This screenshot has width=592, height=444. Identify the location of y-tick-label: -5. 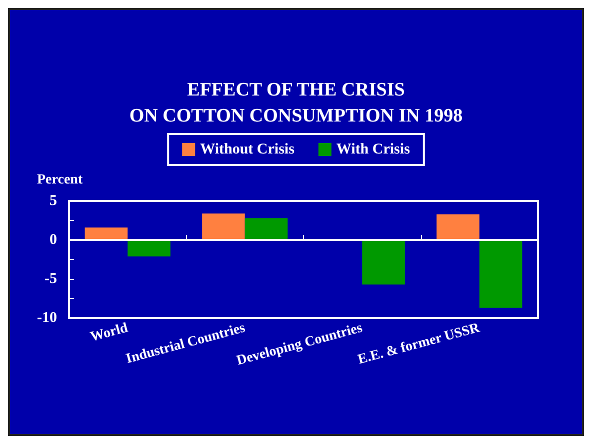
(50, 279).